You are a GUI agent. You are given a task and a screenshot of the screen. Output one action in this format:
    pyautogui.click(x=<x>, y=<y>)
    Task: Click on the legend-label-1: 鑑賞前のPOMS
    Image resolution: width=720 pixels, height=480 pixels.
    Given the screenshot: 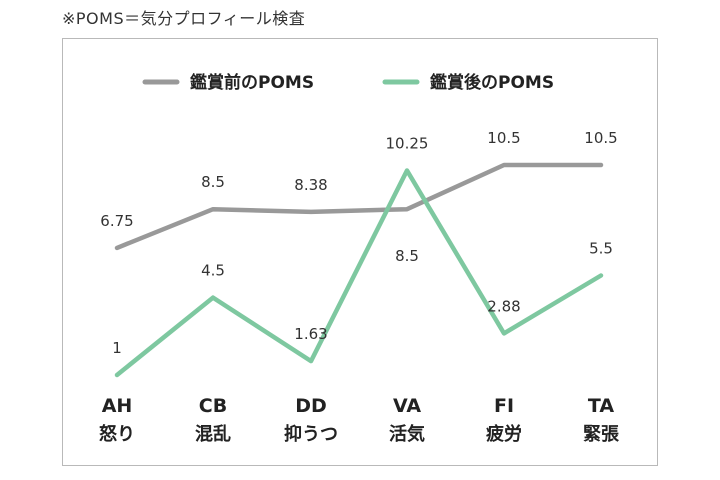 What is the action you would take?
    pyautogui.click(x=252, y=82)
    